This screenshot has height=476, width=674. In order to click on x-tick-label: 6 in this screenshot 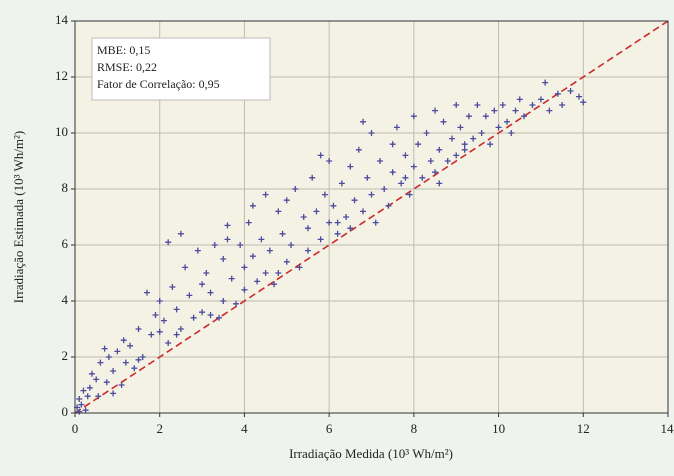, I will do `click(329, 428)`.